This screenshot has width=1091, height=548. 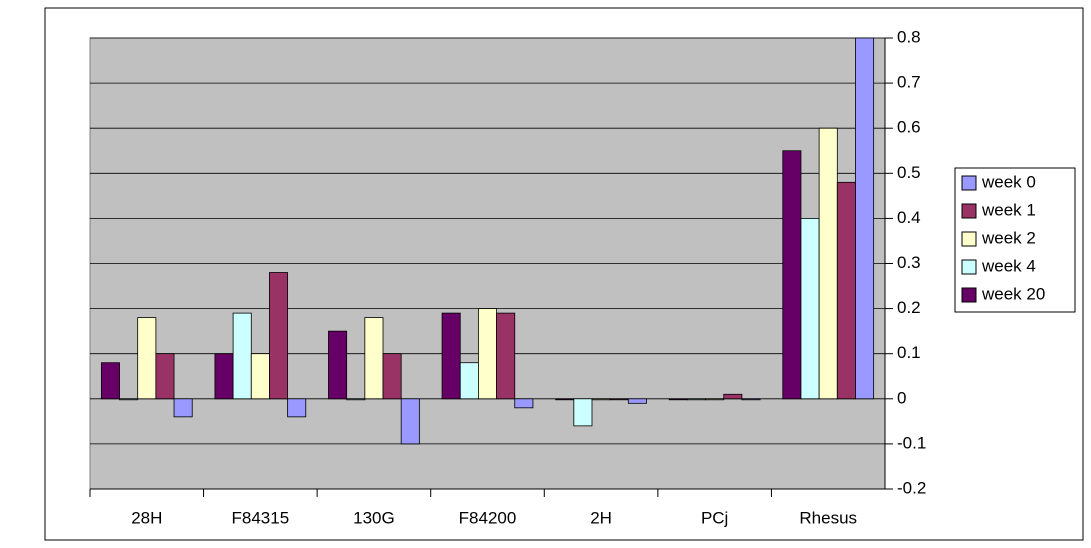 What do you see at coordinates (1008, 209) in the screenshot?
I see `legend-label: week 1` at bounding box center [1008, 209].